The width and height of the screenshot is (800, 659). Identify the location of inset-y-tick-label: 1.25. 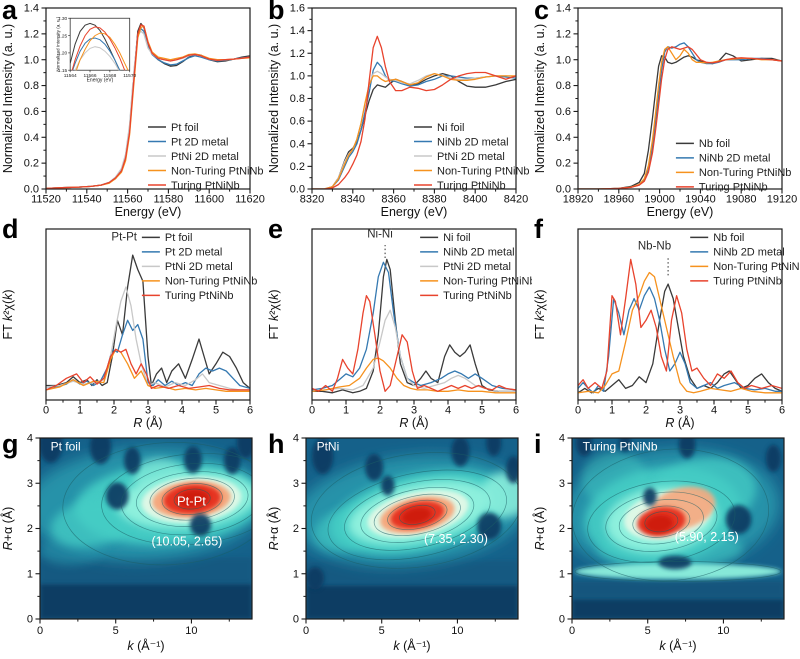
(63, 36).